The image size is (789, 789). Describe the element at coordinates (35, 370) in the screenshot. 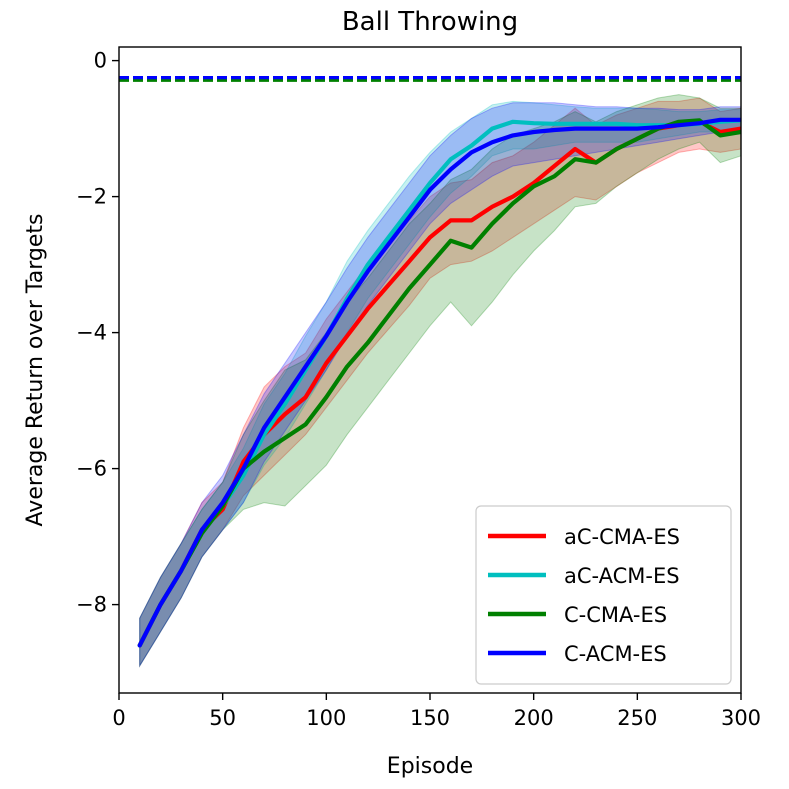

I see `y-axis-label: Average Return over Targets` at that location.